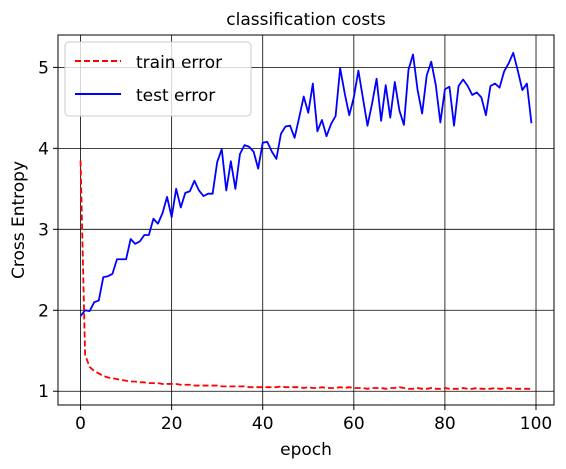 The image size is (566, 469). I want to click on legend-train-label: train error, so click(179, 63).